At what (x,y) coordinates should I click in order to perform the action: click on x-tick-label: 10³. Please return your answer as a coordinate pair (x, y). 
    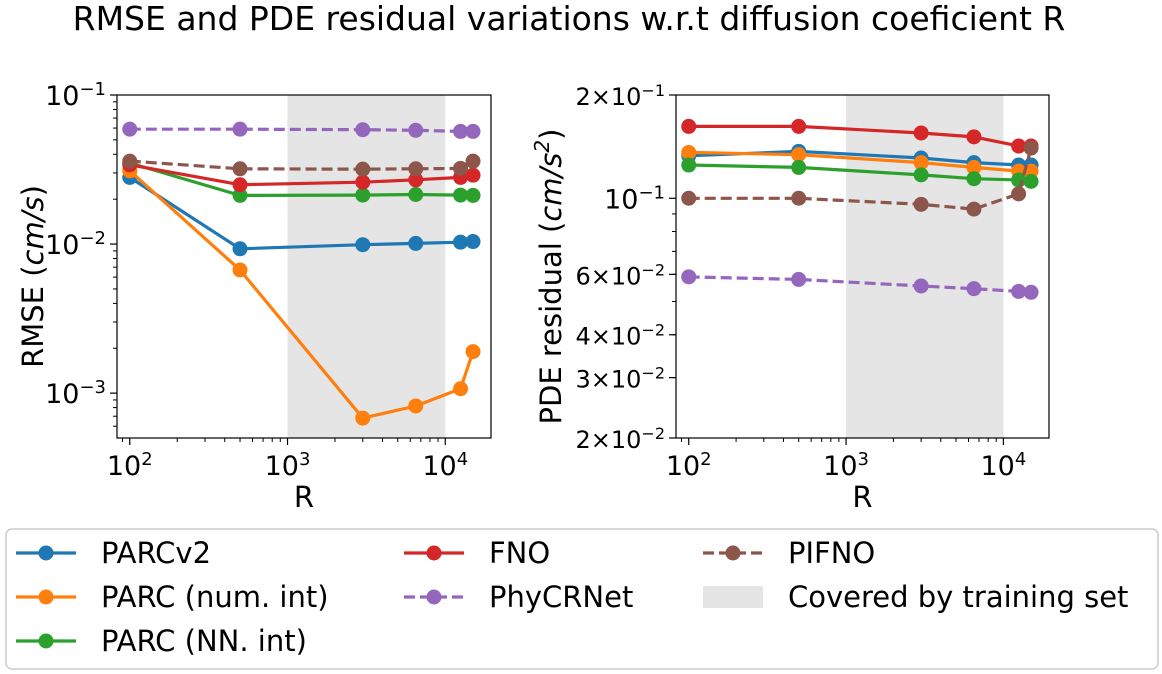
    Looking at the image, I should click on (288, 466).